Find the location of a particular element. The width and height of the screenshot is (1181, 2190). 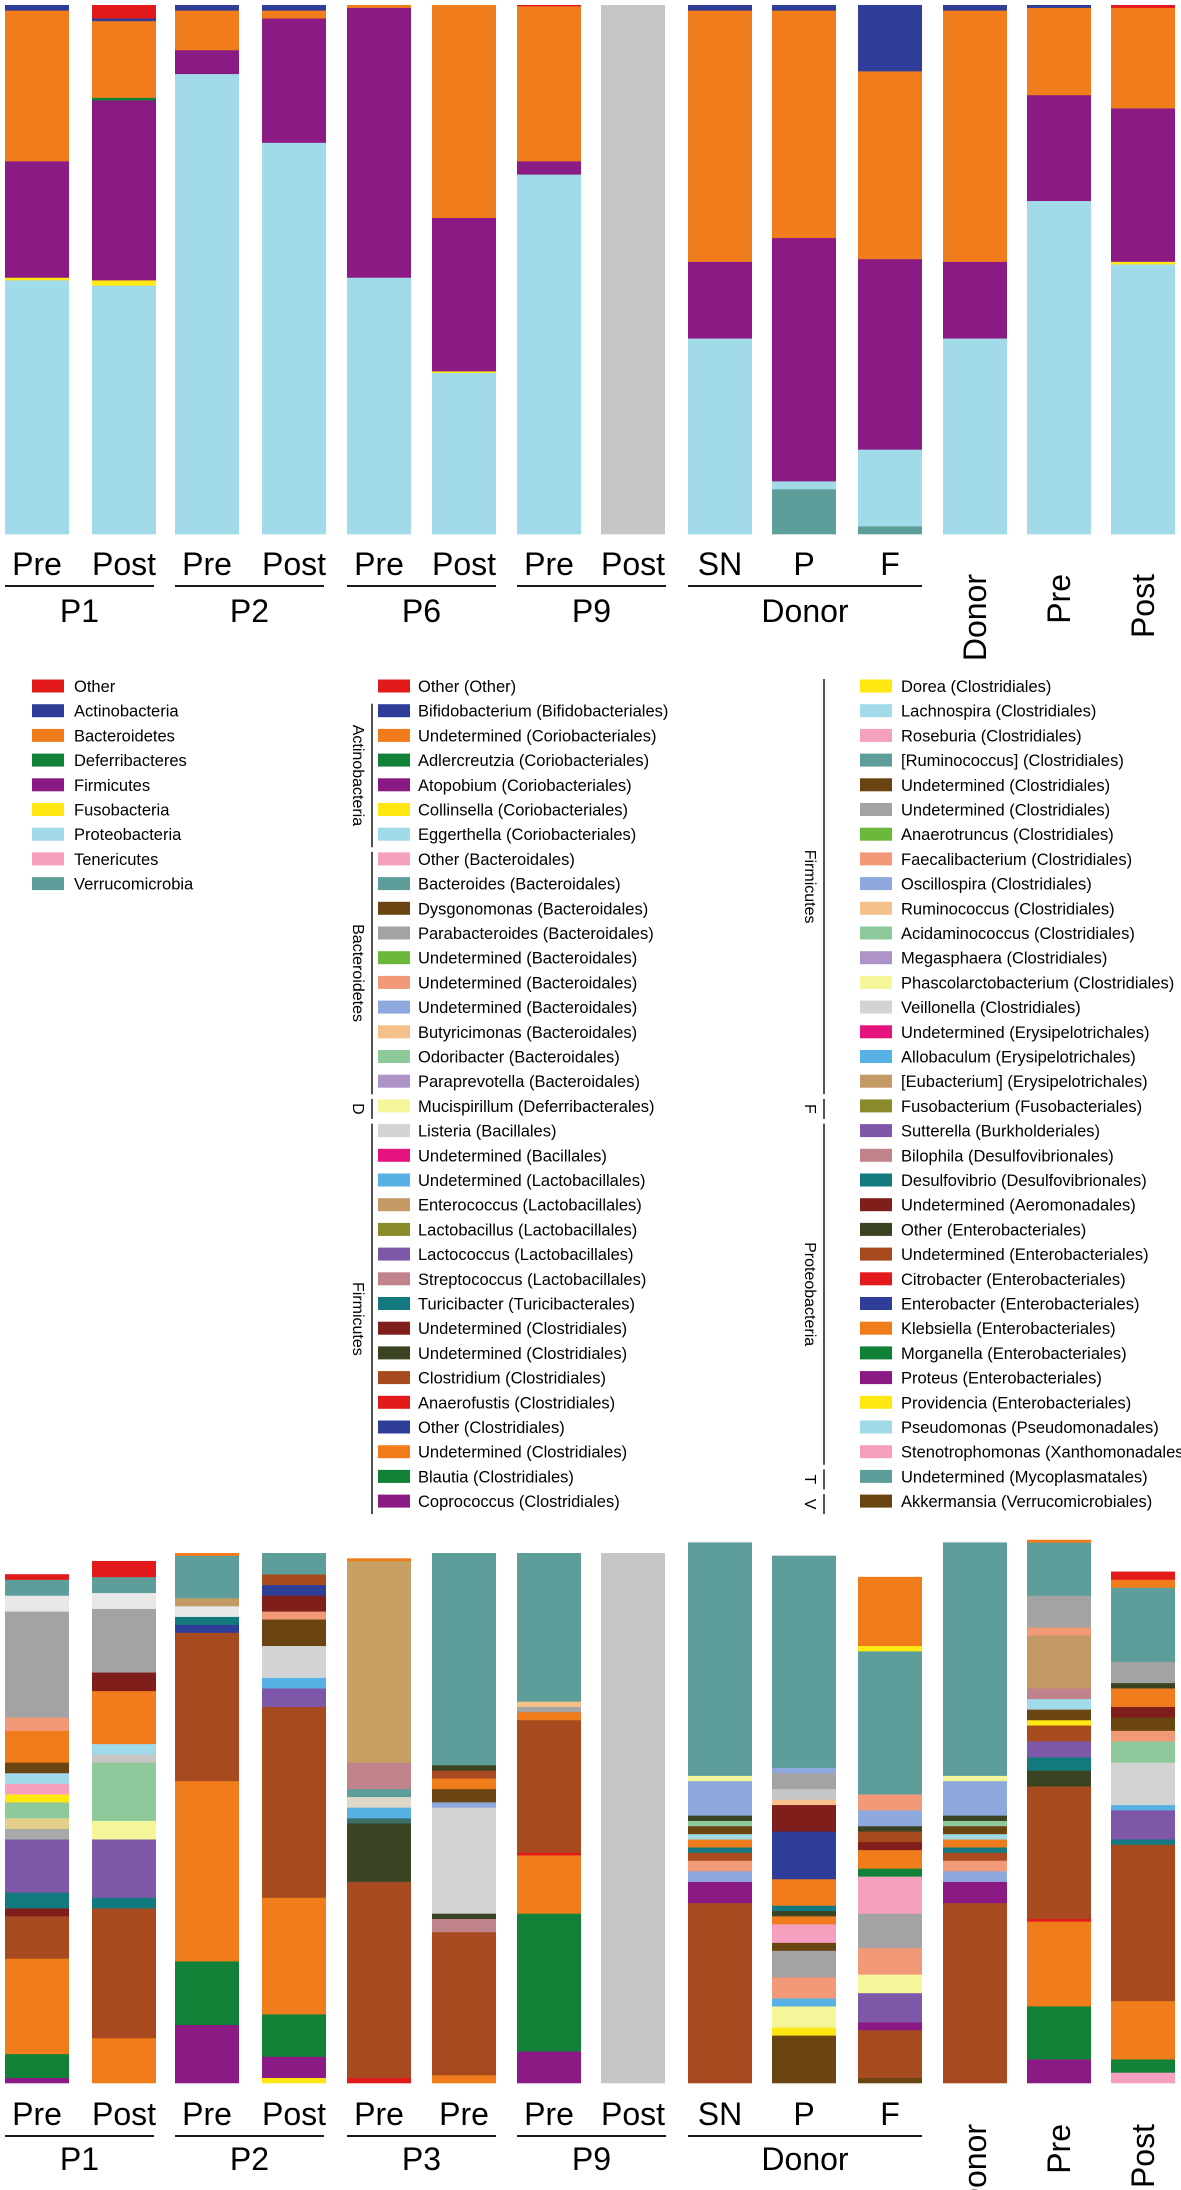

group-label-p1: P1 is located at coordinates (79, 2159).